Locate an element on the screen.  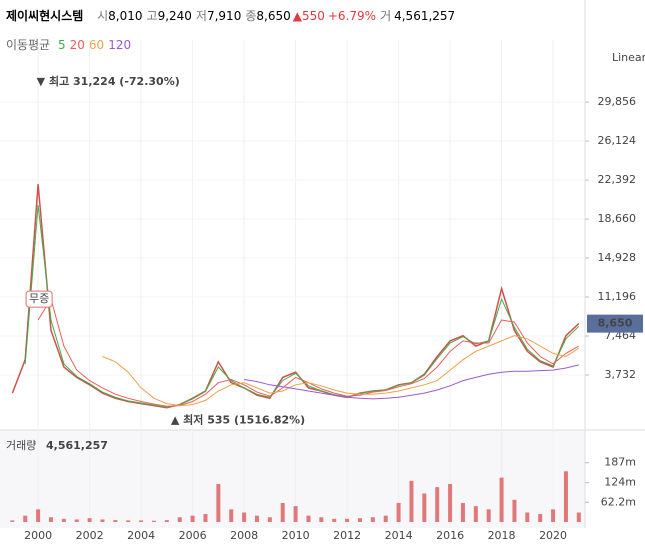
legend-entry: 120 is located at coordinates (120, 45).